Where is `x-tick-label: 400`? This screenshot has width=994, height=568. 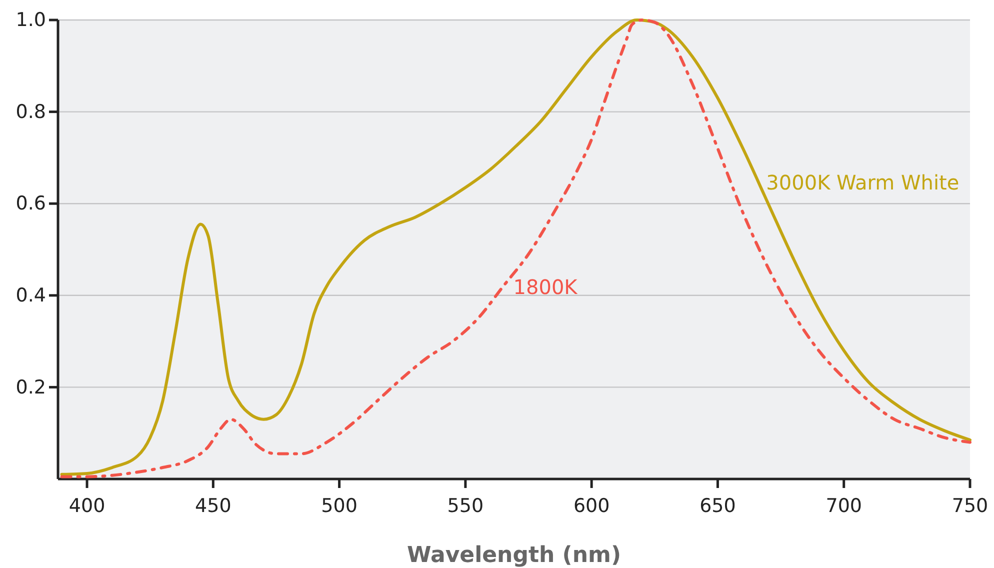
x-tick-label: 400 is located at coordinates (87, 505).